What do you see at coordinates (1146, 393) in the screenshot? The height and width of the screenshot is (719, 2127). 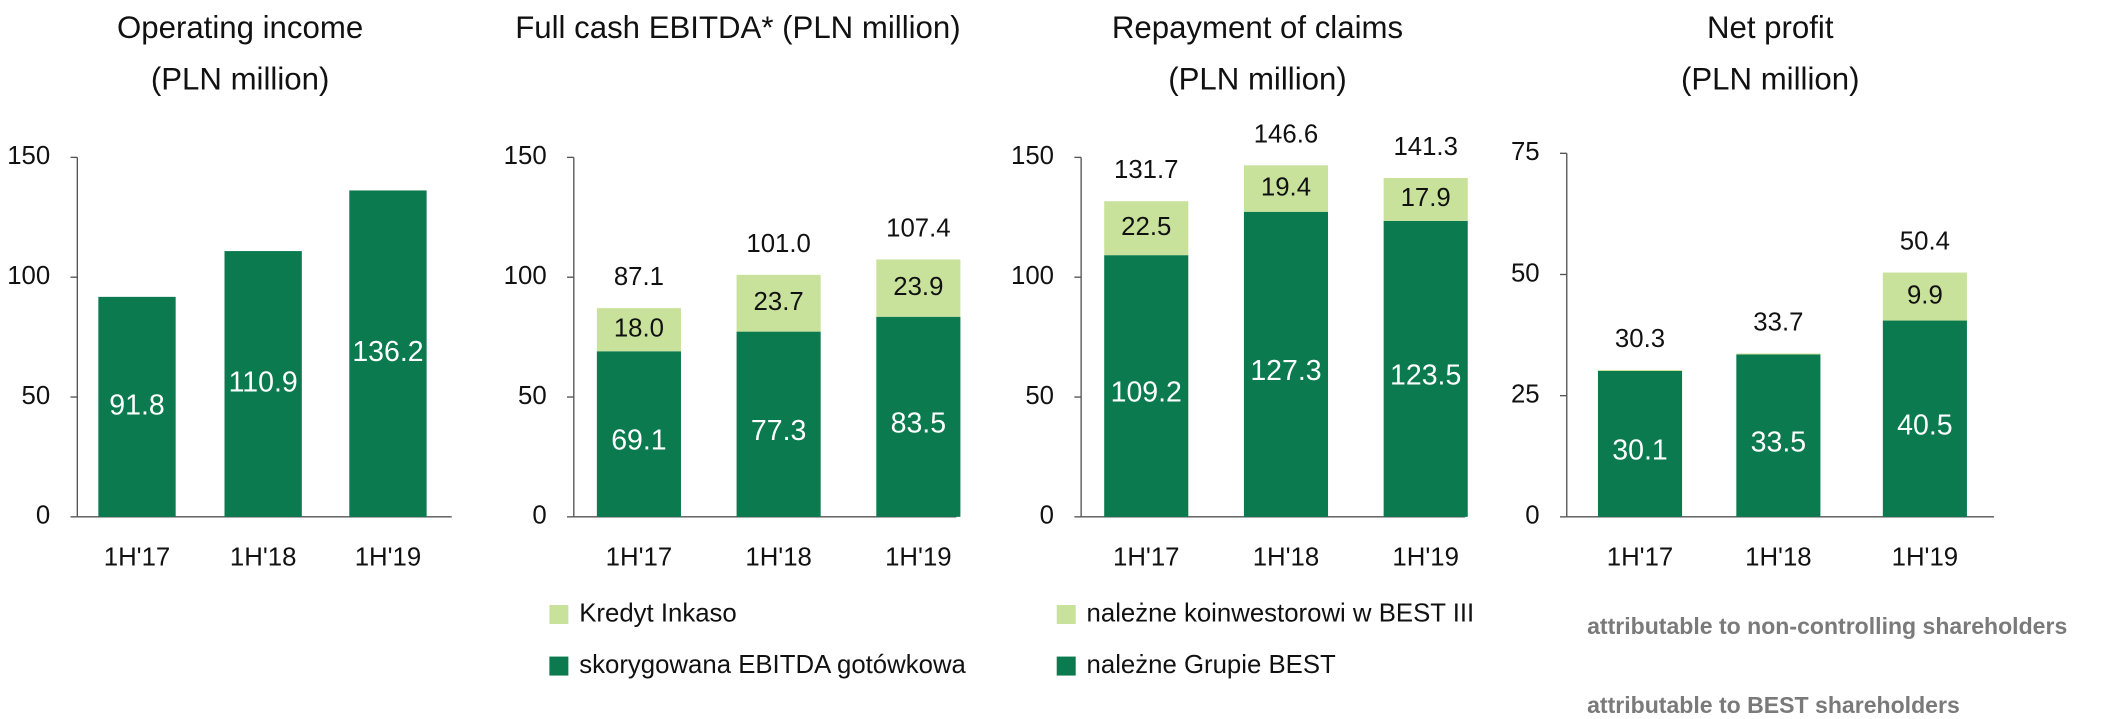 I see `value-label: 109.2` at bounding box center [1146, 393].